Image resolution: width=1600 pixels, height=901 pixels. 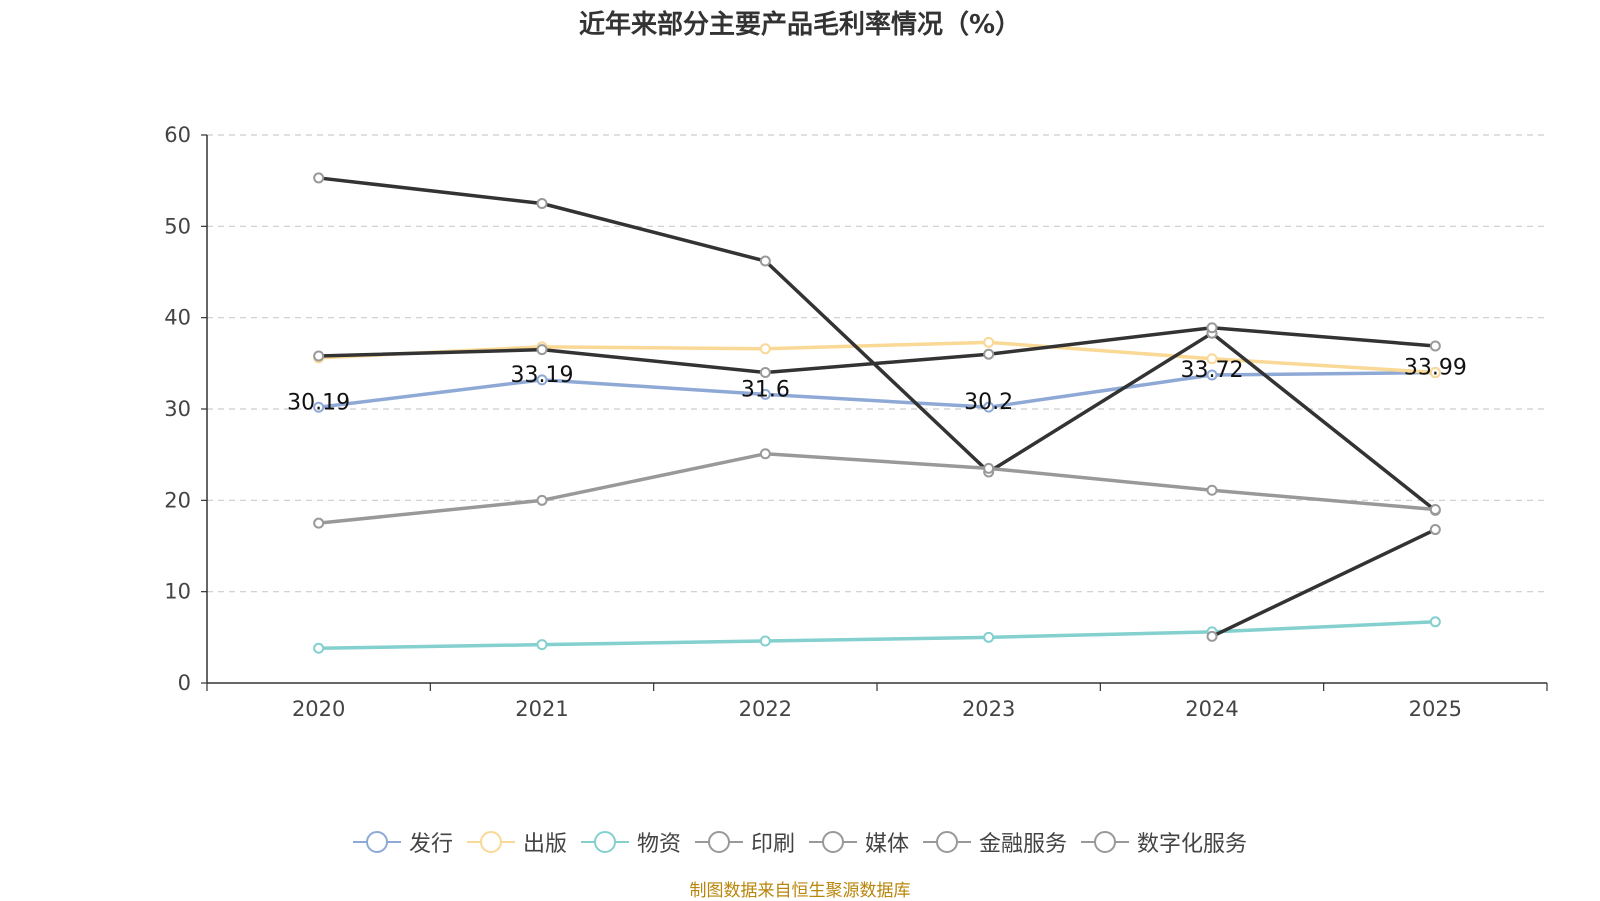 I want to click on y-tick-label: 10, so click(x=177, y=592).